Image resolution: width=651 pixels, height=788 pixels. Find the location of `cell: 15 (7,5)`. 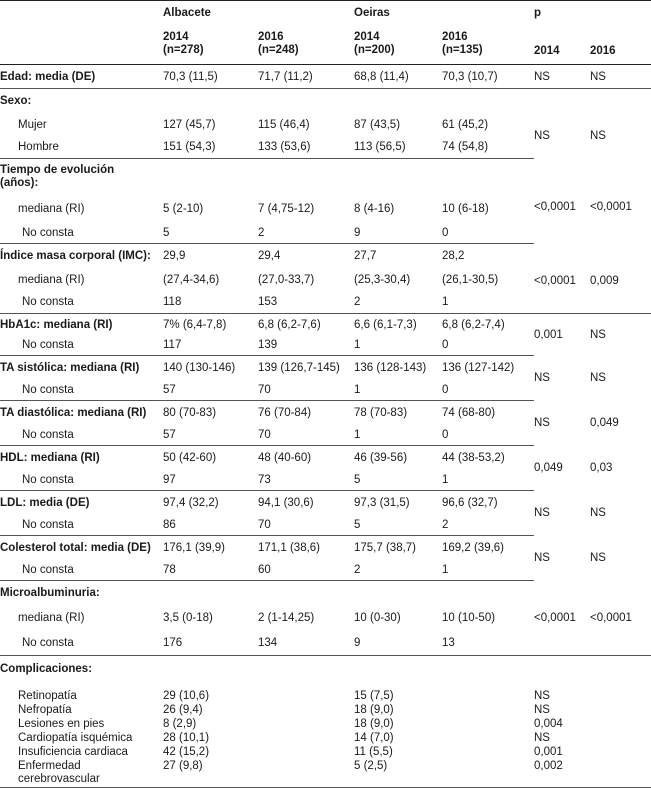

cell: 15 (7,5) is located at coordinates (374, 696).